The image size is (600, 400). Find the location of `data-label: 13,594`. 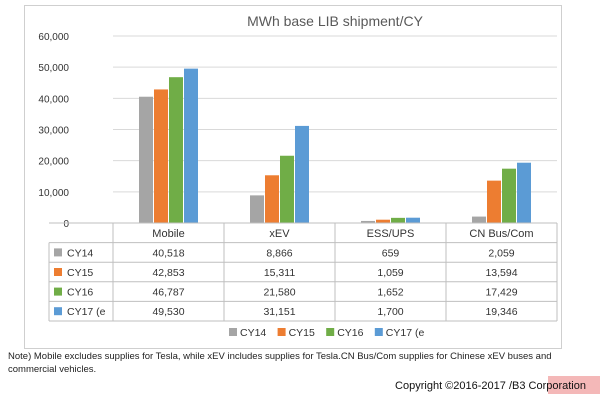

data-label: 13,594 is located at coordinates (501, 273).